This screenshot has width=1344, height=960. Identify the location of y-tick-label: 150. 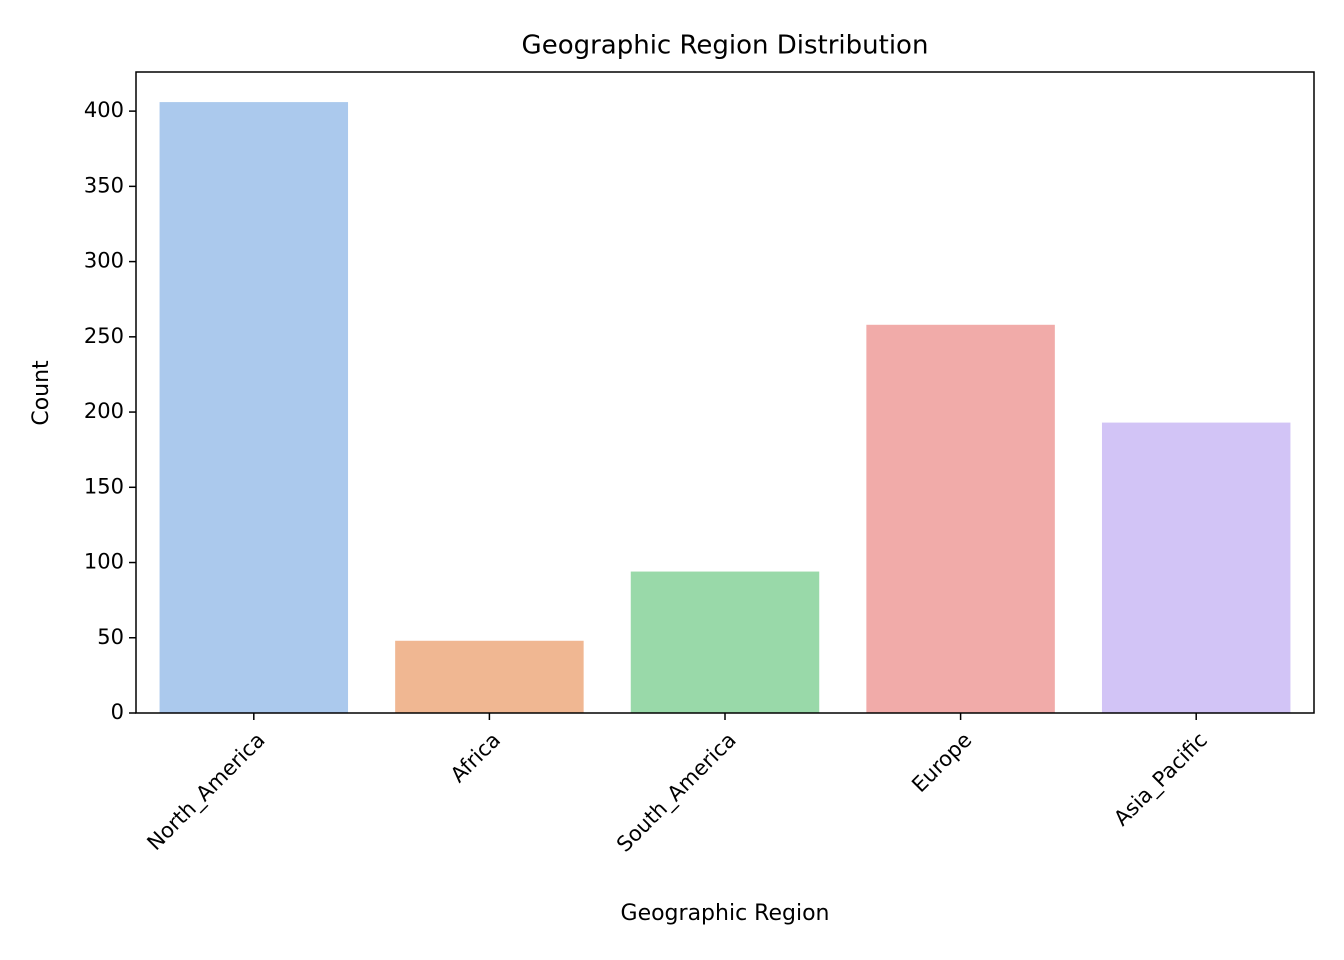
(104, 486).